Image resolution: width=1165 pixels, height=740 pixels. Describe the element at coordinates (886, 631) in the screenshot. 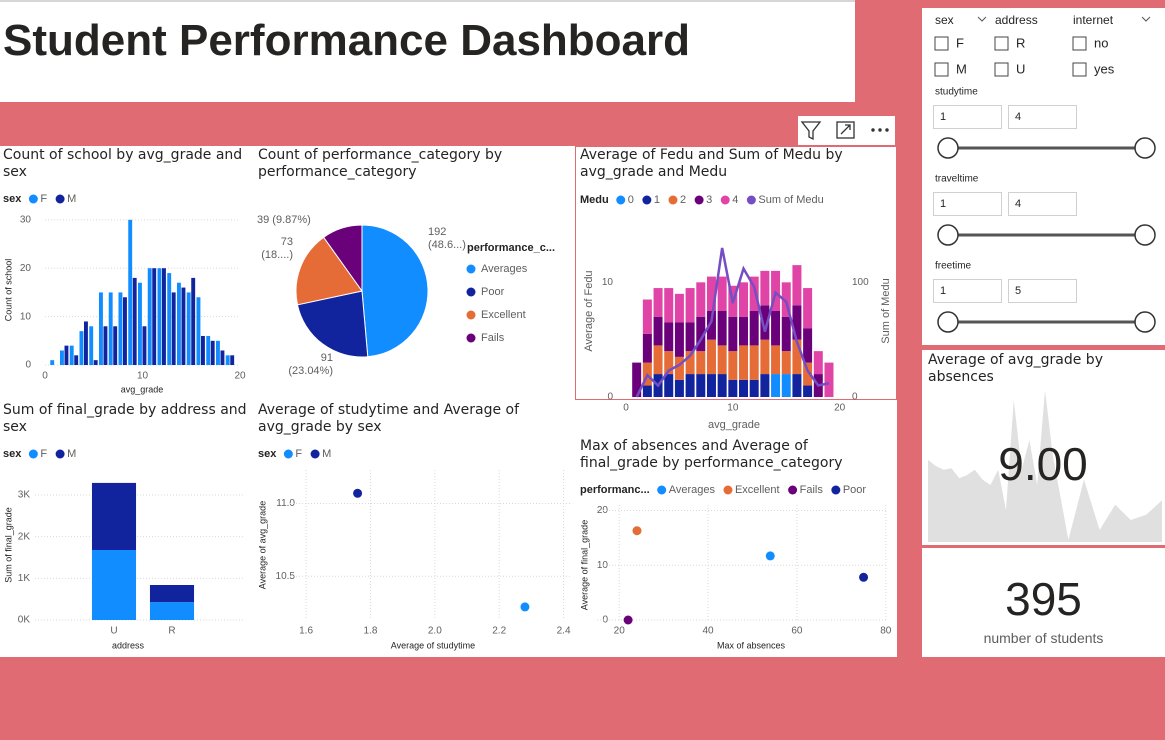

I see `x-tick-label: 80` at that location.